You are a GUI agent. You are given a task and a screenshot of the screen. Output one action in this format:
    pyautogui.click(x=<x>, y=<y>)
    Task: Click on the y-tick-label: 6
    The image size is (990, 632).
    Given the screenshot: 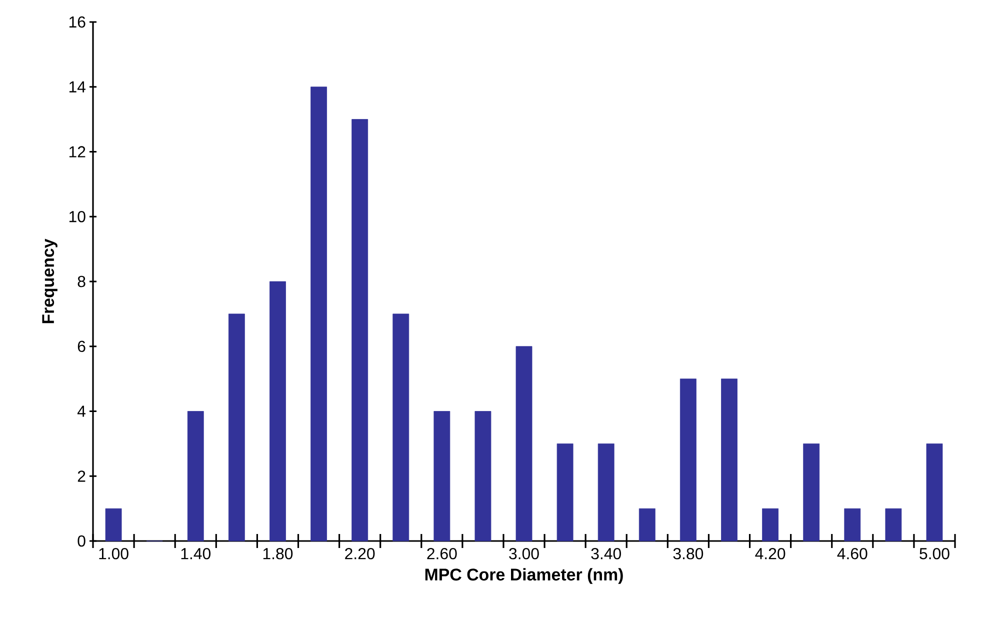 What is the action you would take?
    pyautogui.click(x=82, y=346)
    